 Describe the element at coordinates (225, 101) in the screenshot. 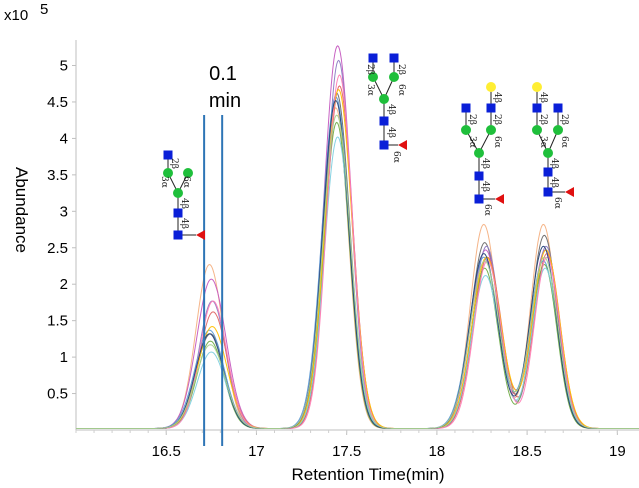

I see `annotation-label-line2: min` at that location.